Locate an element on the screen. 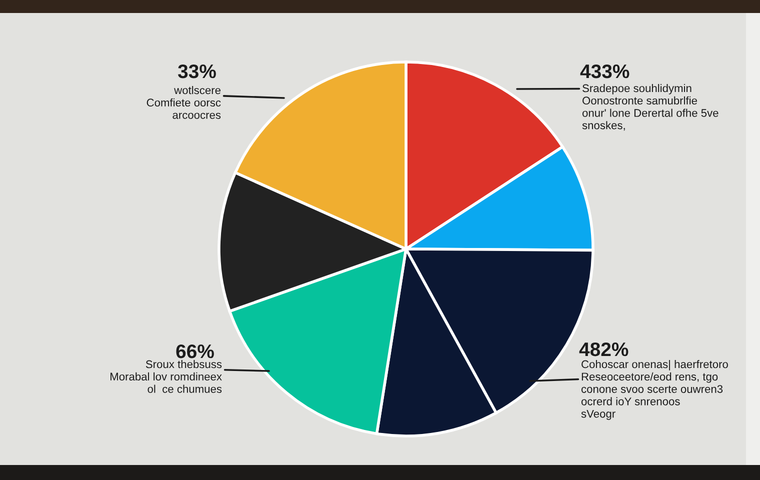 The width and height of the screenshot is (760, 480). text: Sroux thebsuss Morabal lov romdineex ol ce chumues is located at coordinates (166, 376).